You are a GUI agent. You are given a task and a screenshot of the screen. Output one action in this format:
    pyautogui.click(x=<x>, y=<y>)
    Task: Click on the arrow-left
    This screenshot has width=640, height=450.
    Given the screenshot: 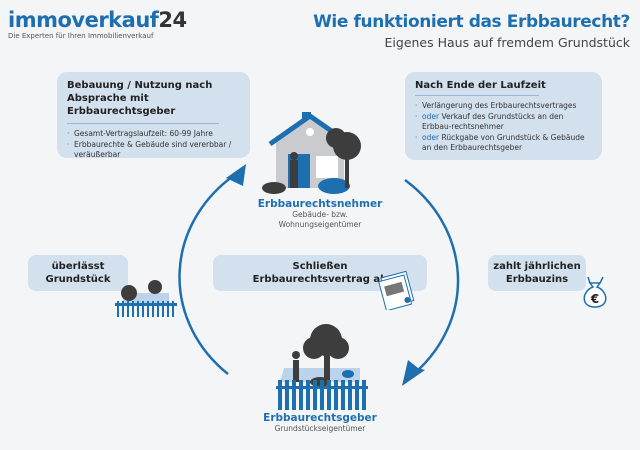 What is the action you would take?
    pyautogui.click(x=207, y=273)
    